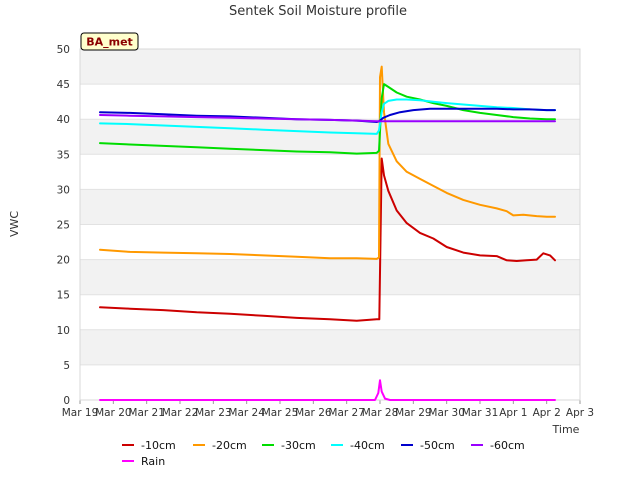  What do you see at coordinates (229, 445) in the screenshot?
I see `legend-label-20cm: -20cm` at bounding box center [229, 445].